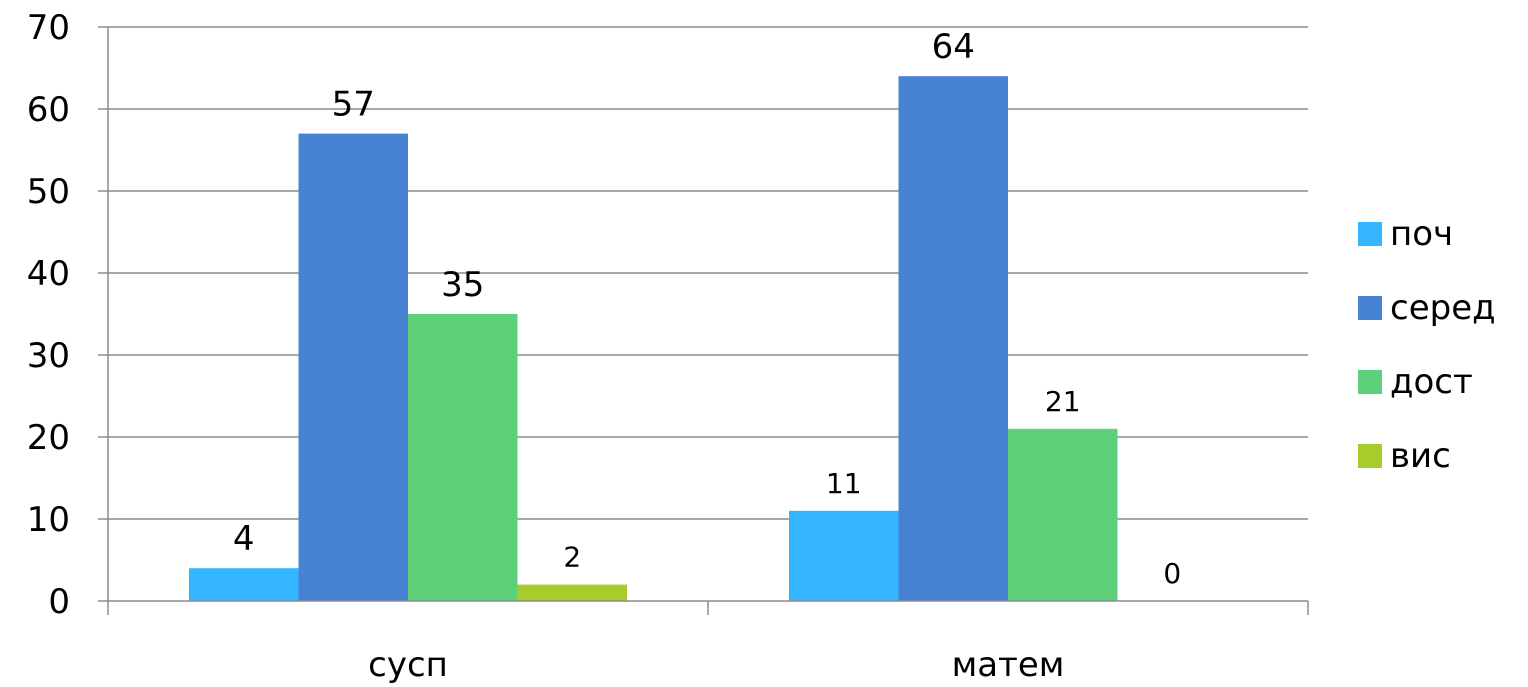 This screenshot has height=687, width=1528. I want to click on y-tick-label: 70, so click(48, 28).